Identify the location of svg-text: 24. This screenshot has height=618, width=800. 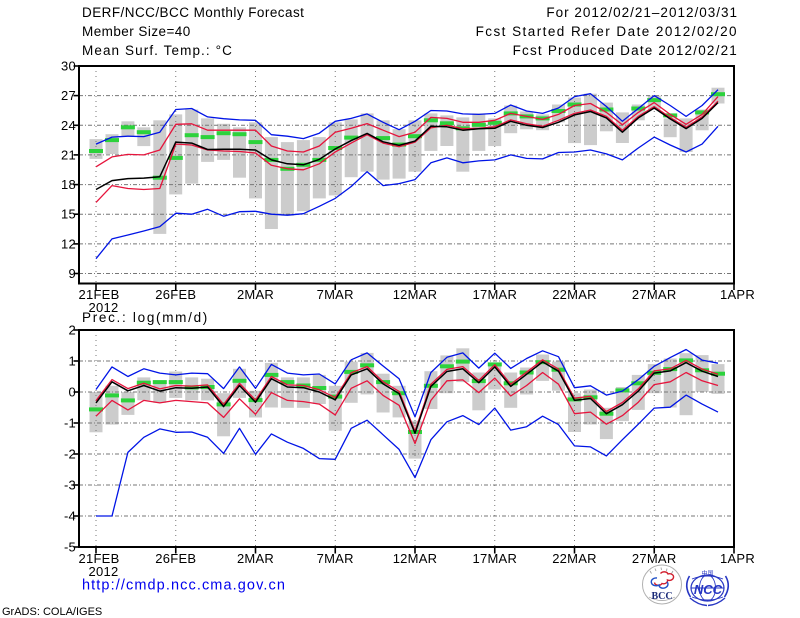
(68, 125).